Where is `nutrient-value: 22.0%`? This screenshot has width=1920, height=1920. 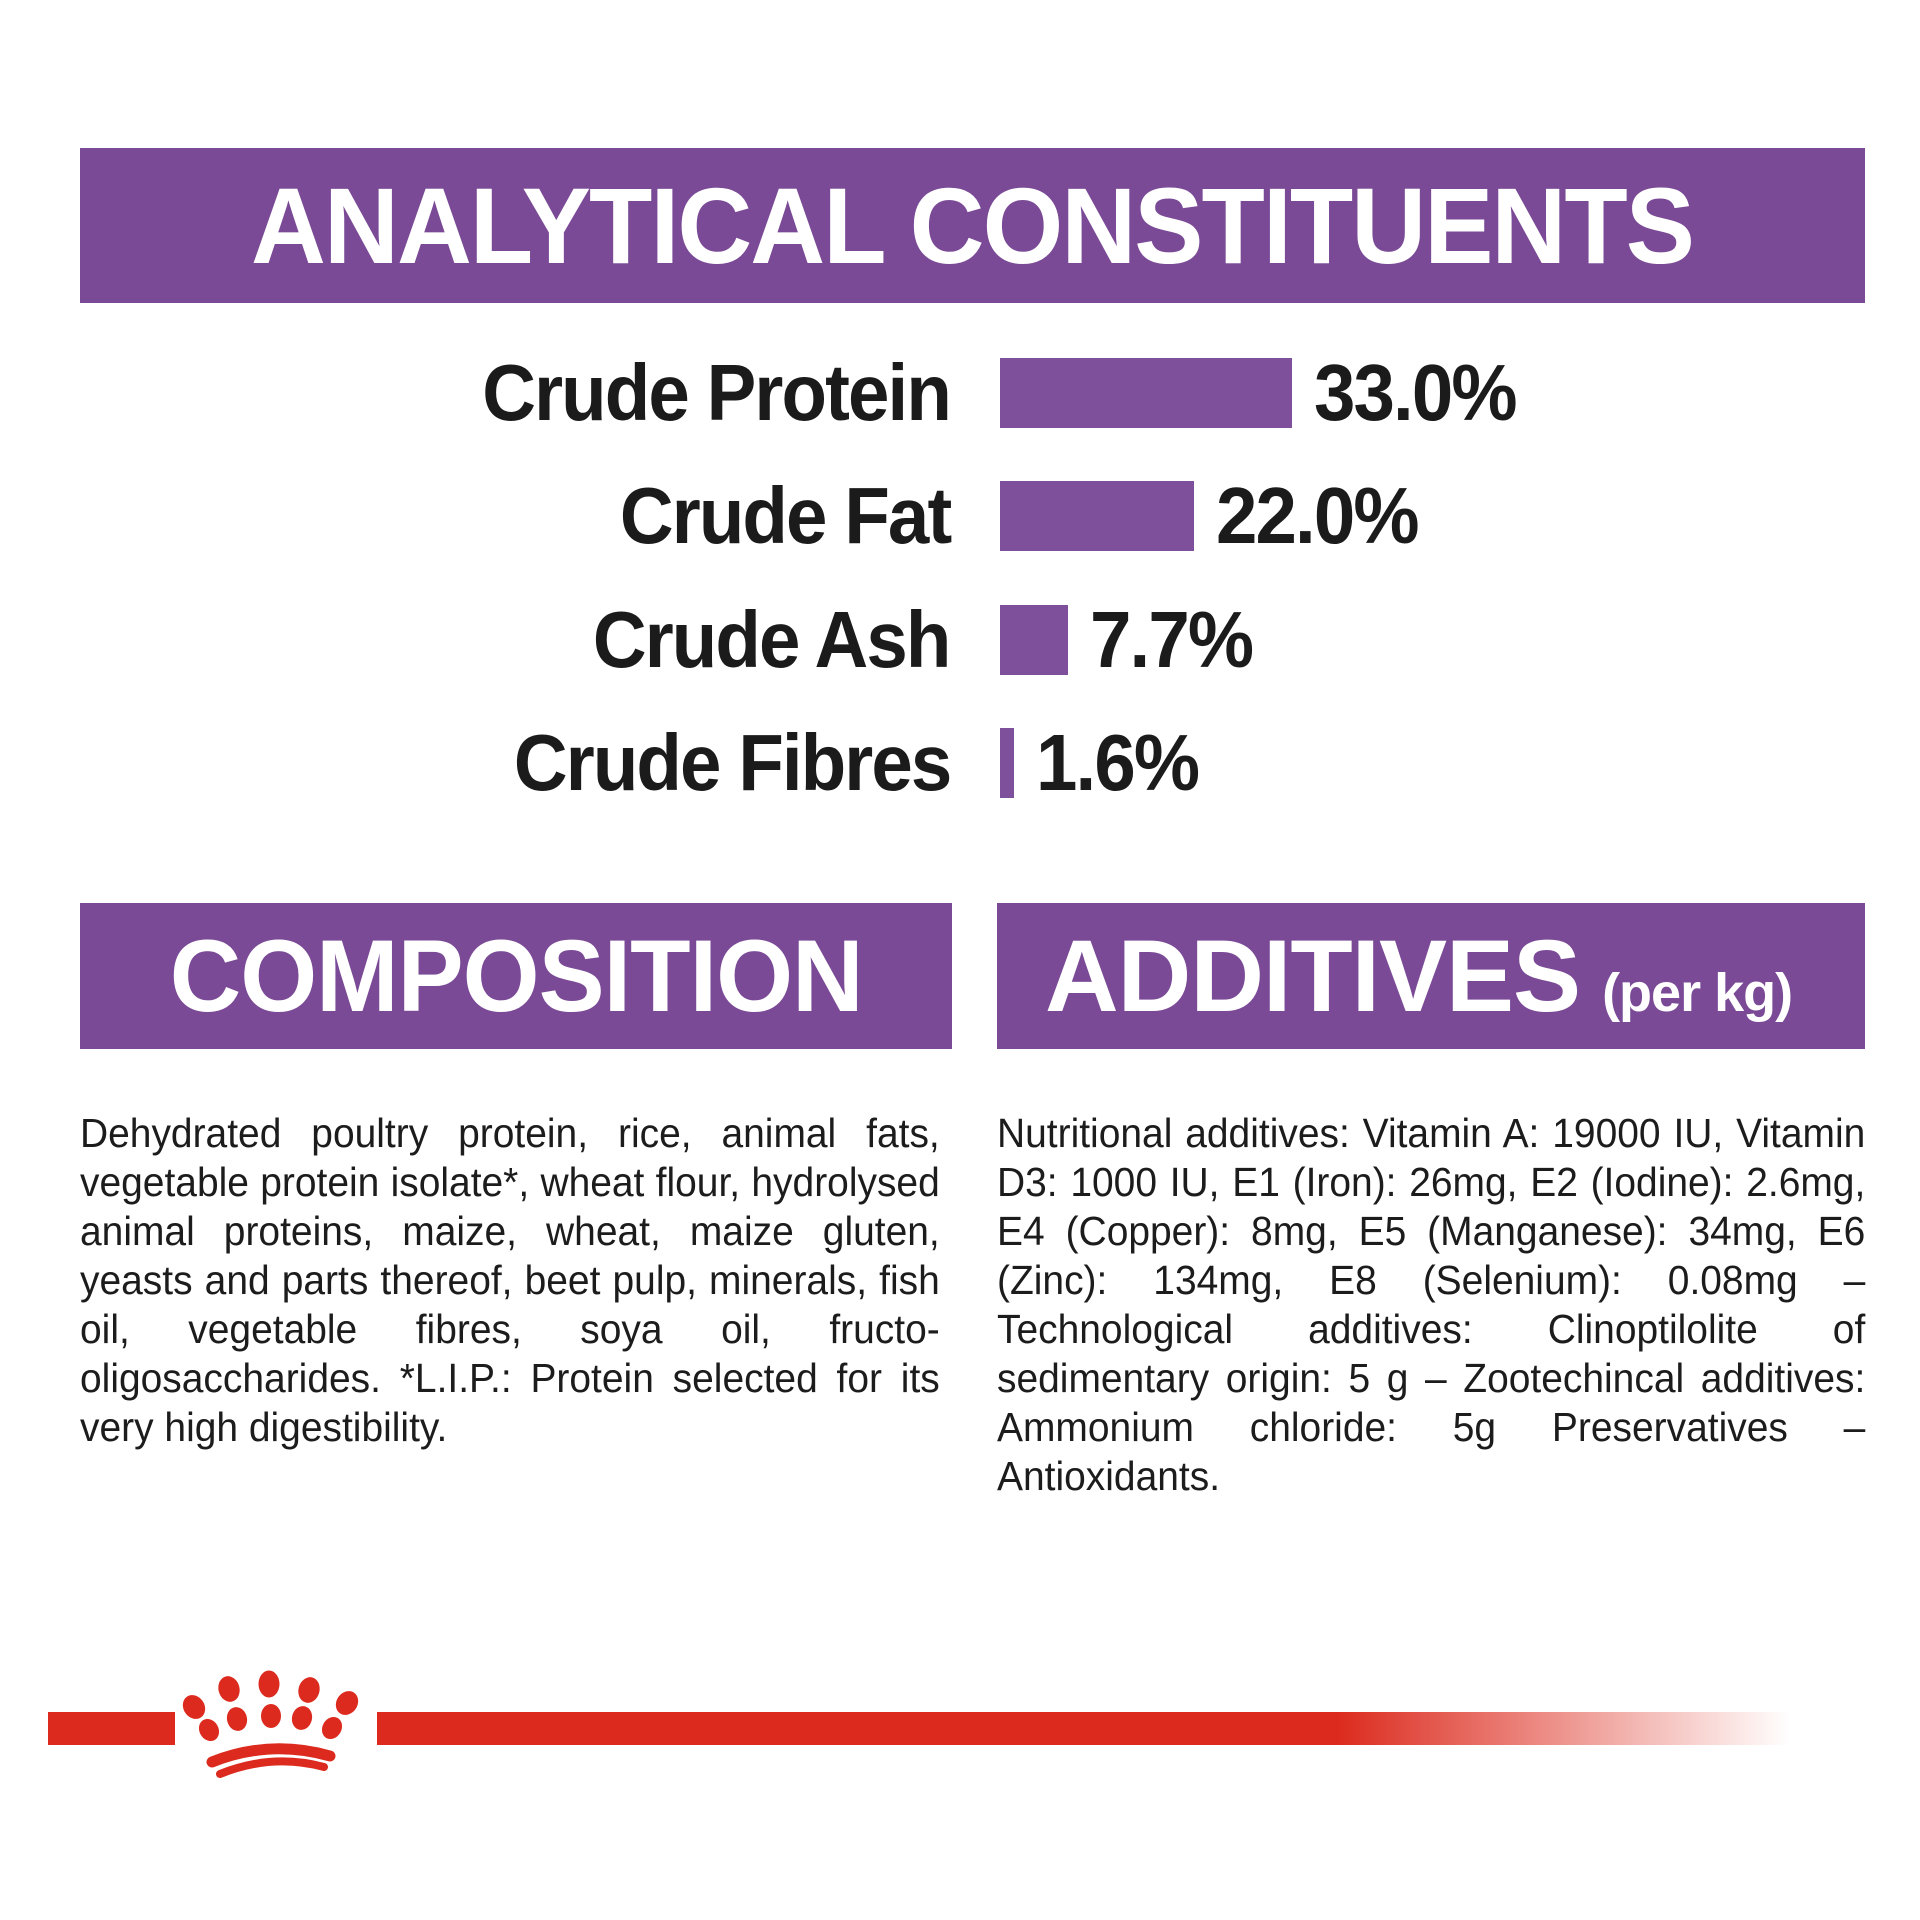 nutrient-value: 22.0% is located at coordinates (1318, 515).